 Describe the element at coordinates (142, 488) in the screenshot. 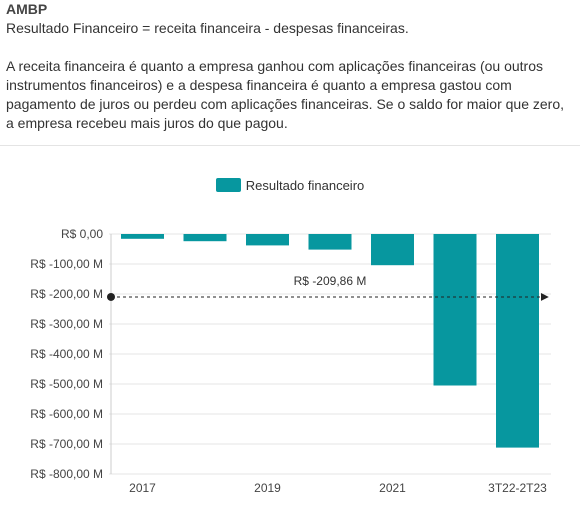

I see `x-tick-label: 2017` at that location.